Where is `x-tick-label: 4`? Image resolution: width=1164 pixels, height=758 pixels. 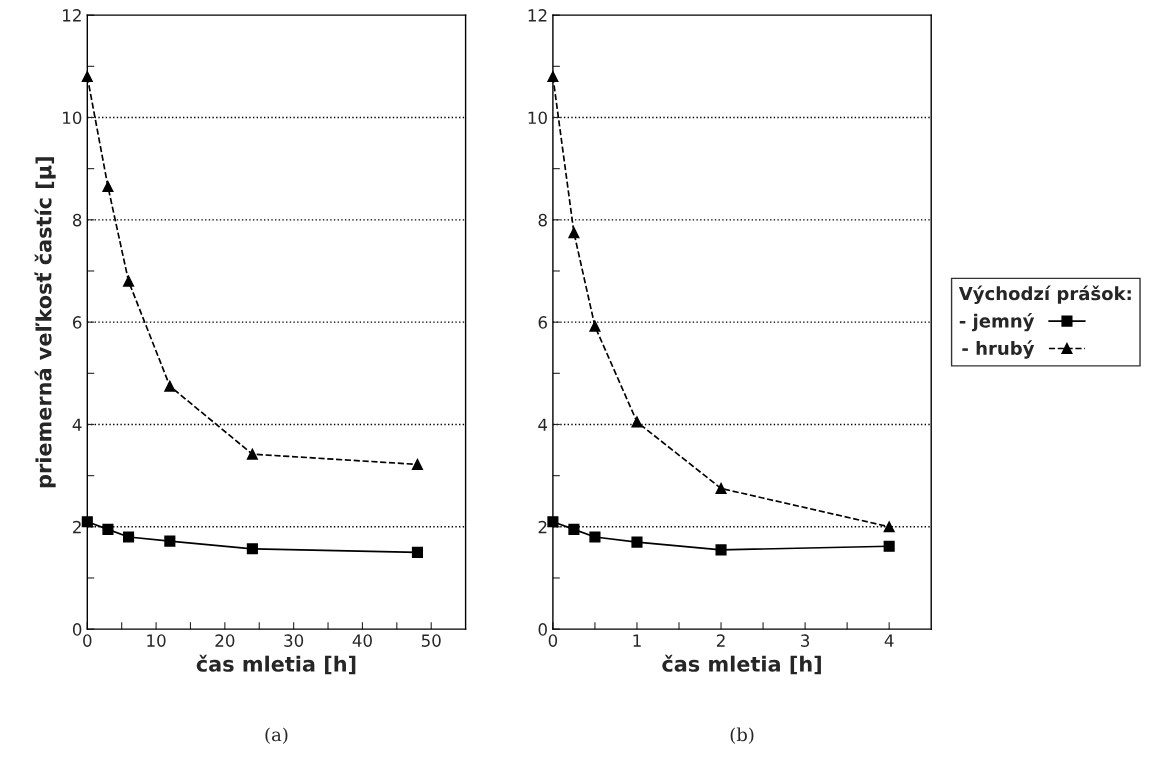 x-tick-label: 4 is located at coordinates (889, 640).